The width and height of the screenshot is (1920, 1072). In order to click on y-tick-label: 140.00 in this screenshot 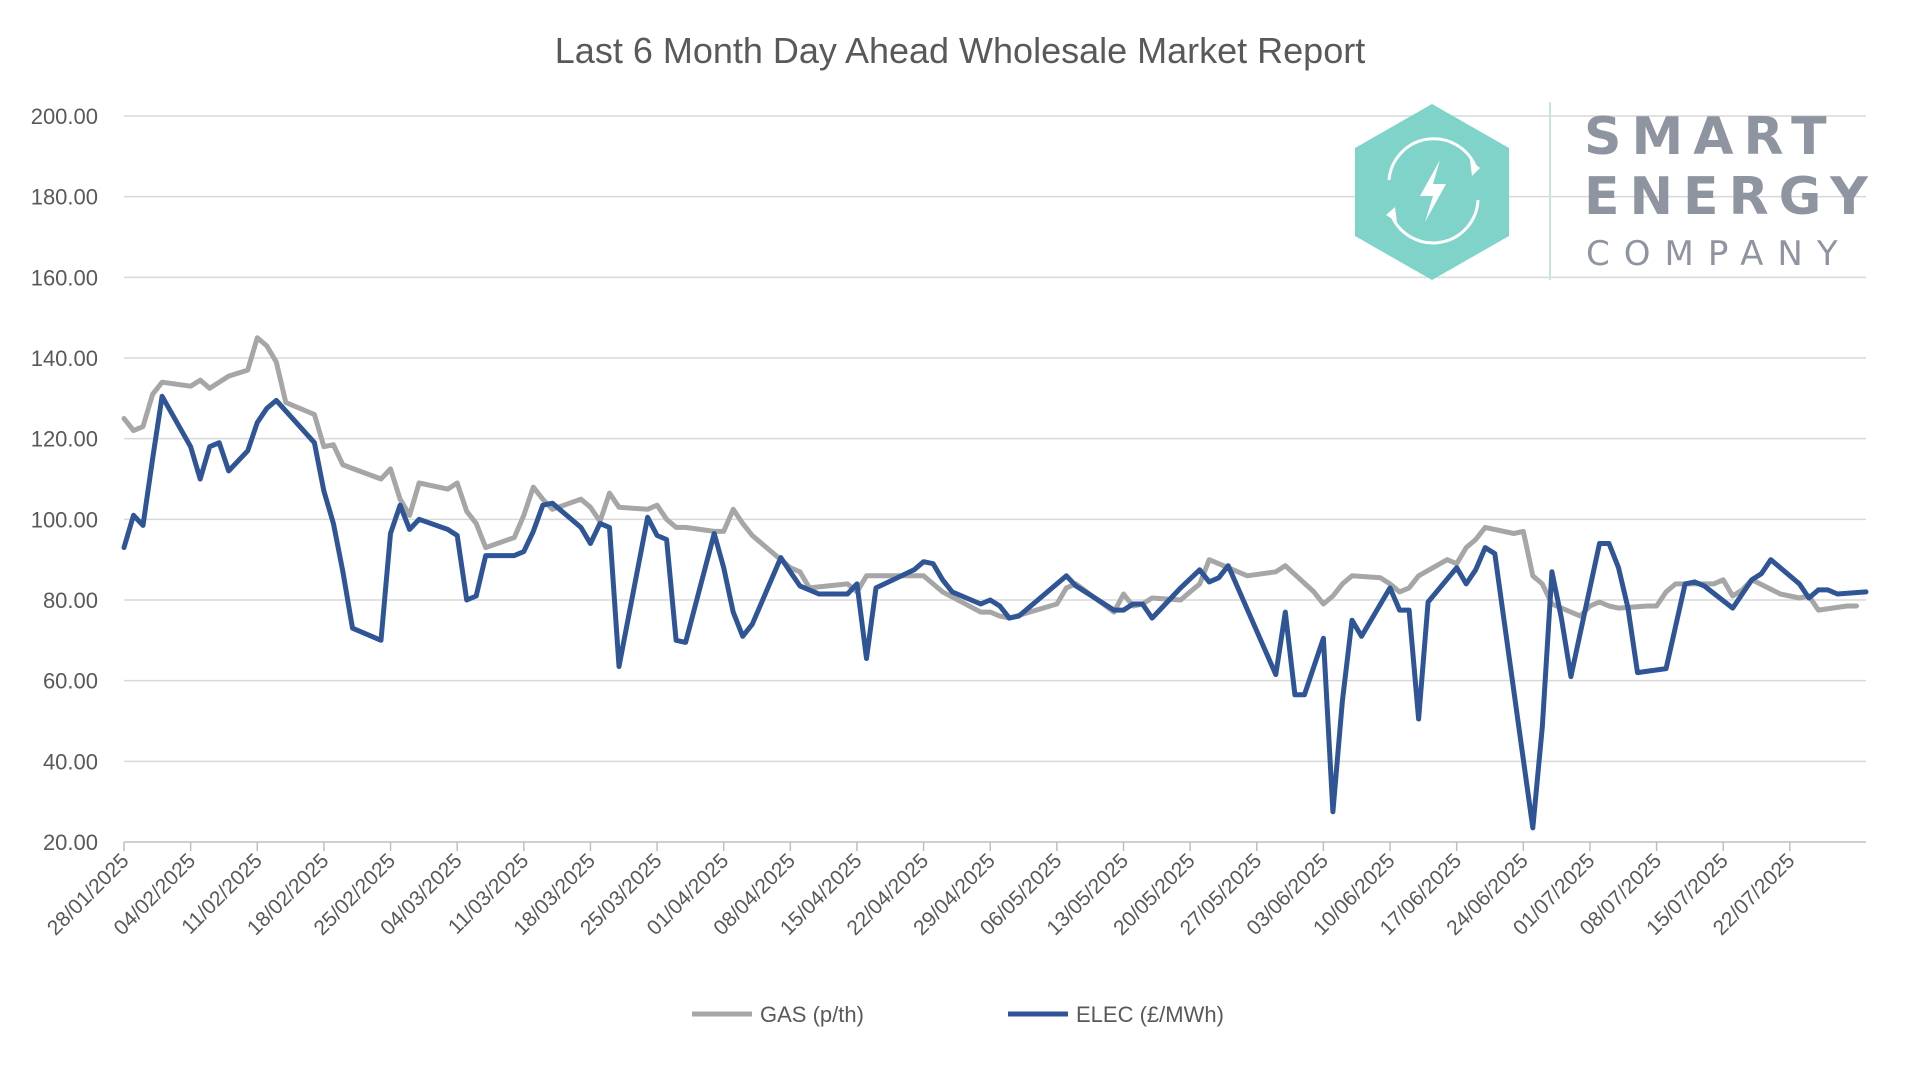, I will do `click(64, 358)`.